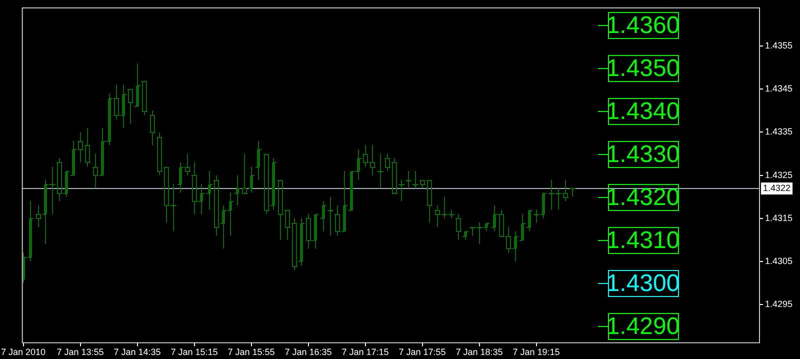 This screenshot has width=800, height=359. Describe the element at coordinates (536, 352) in the screenshot. I see `x-tick-label: 7 Jan 19:15` at that location.